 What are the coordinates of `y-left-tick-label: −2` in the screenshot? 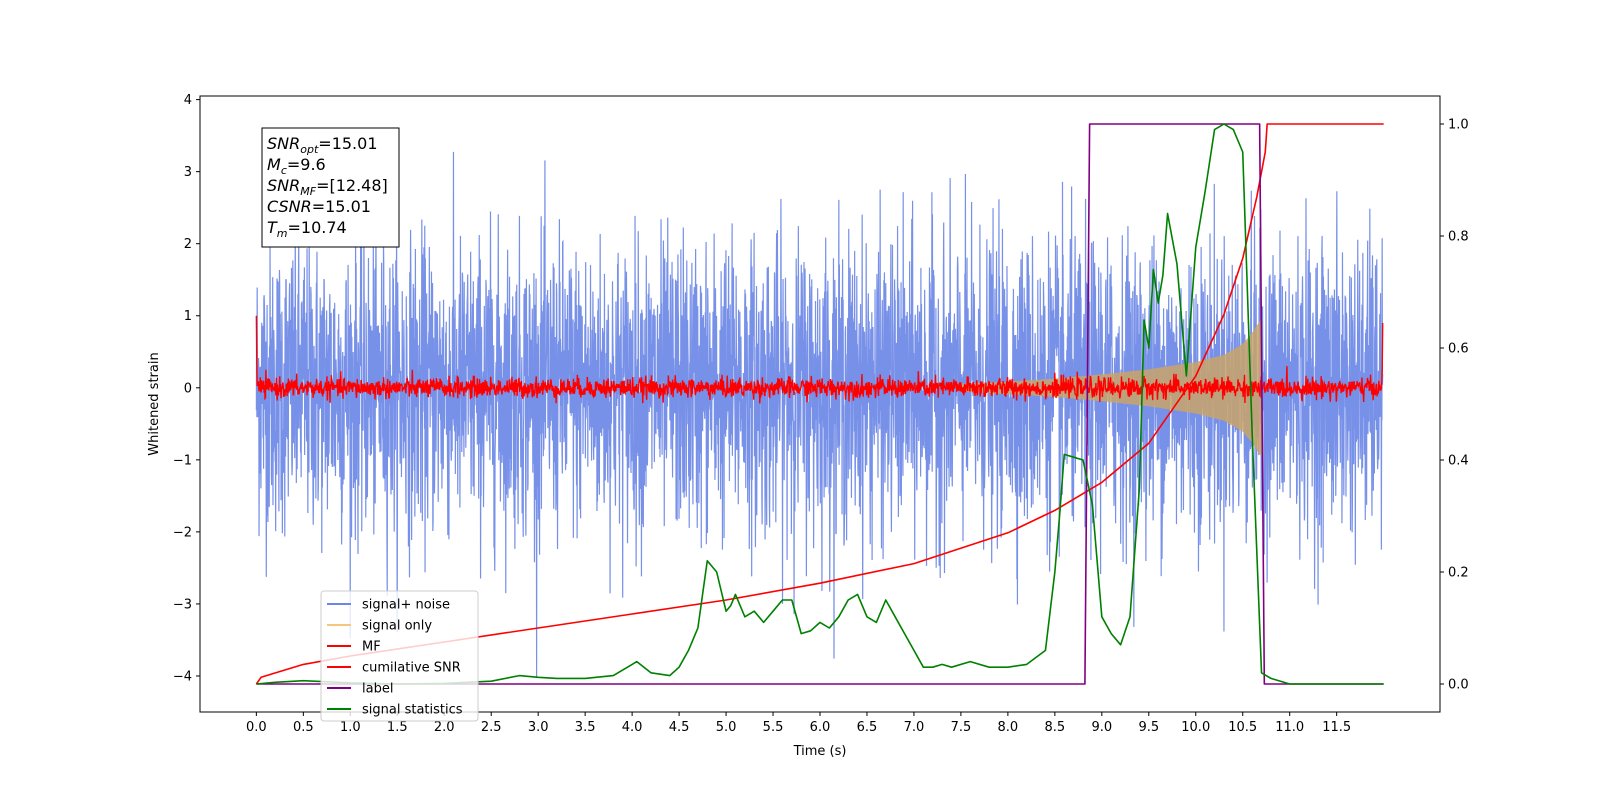 It's located at (182, 532).